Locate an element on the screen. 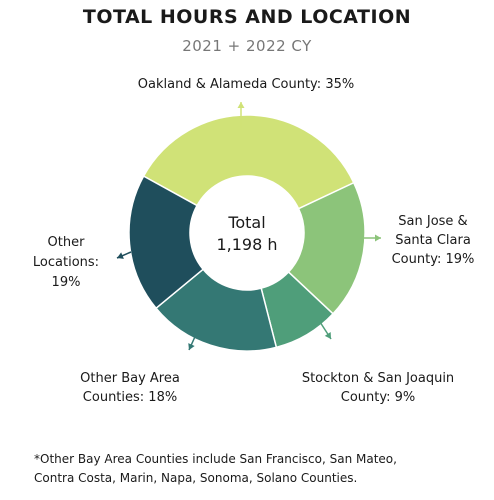 The height and width of the screenshot is (500, 494). slice-label-line: Counties: 18% is located at coordinates (130, 397).